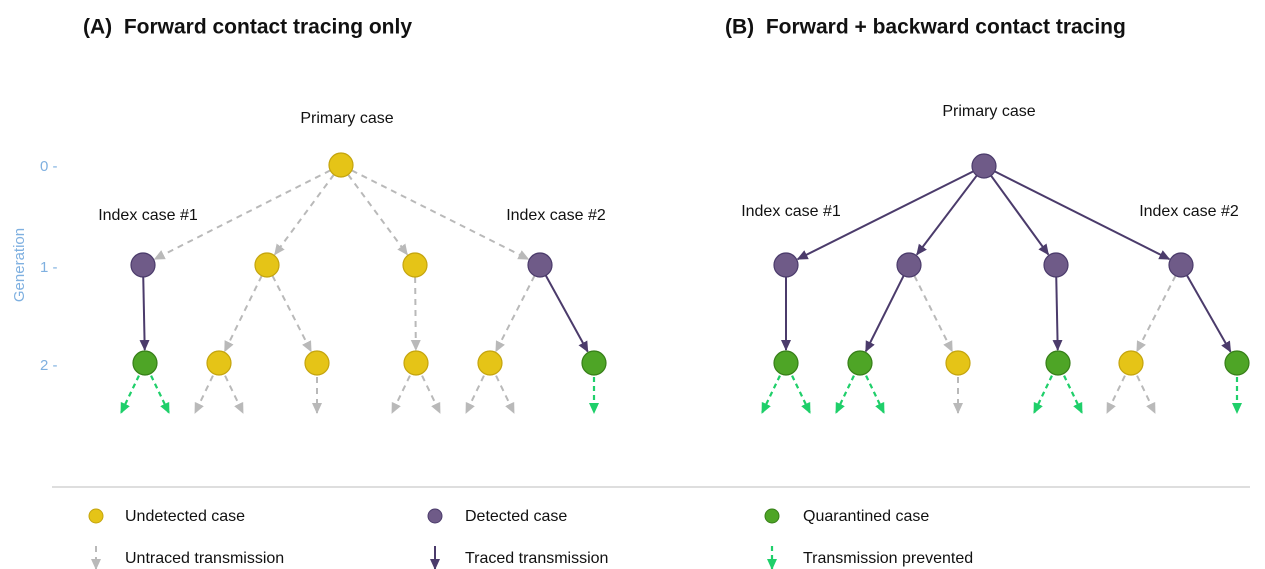 This screenshot has height=569, width=1265. Describe the element at coordinates (49, 267) in the screenshot. I see `axis-tick-label: 1 -` at that location.